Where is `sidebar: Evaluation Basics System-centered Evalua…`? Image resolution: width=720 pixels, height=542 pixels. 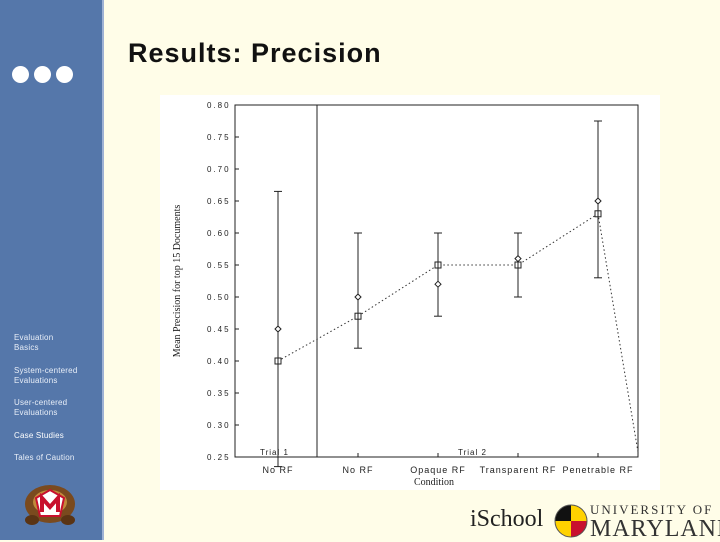 sidebar: Evaluation Basics System-centered Evalua… is located at coordinates (51, 270).